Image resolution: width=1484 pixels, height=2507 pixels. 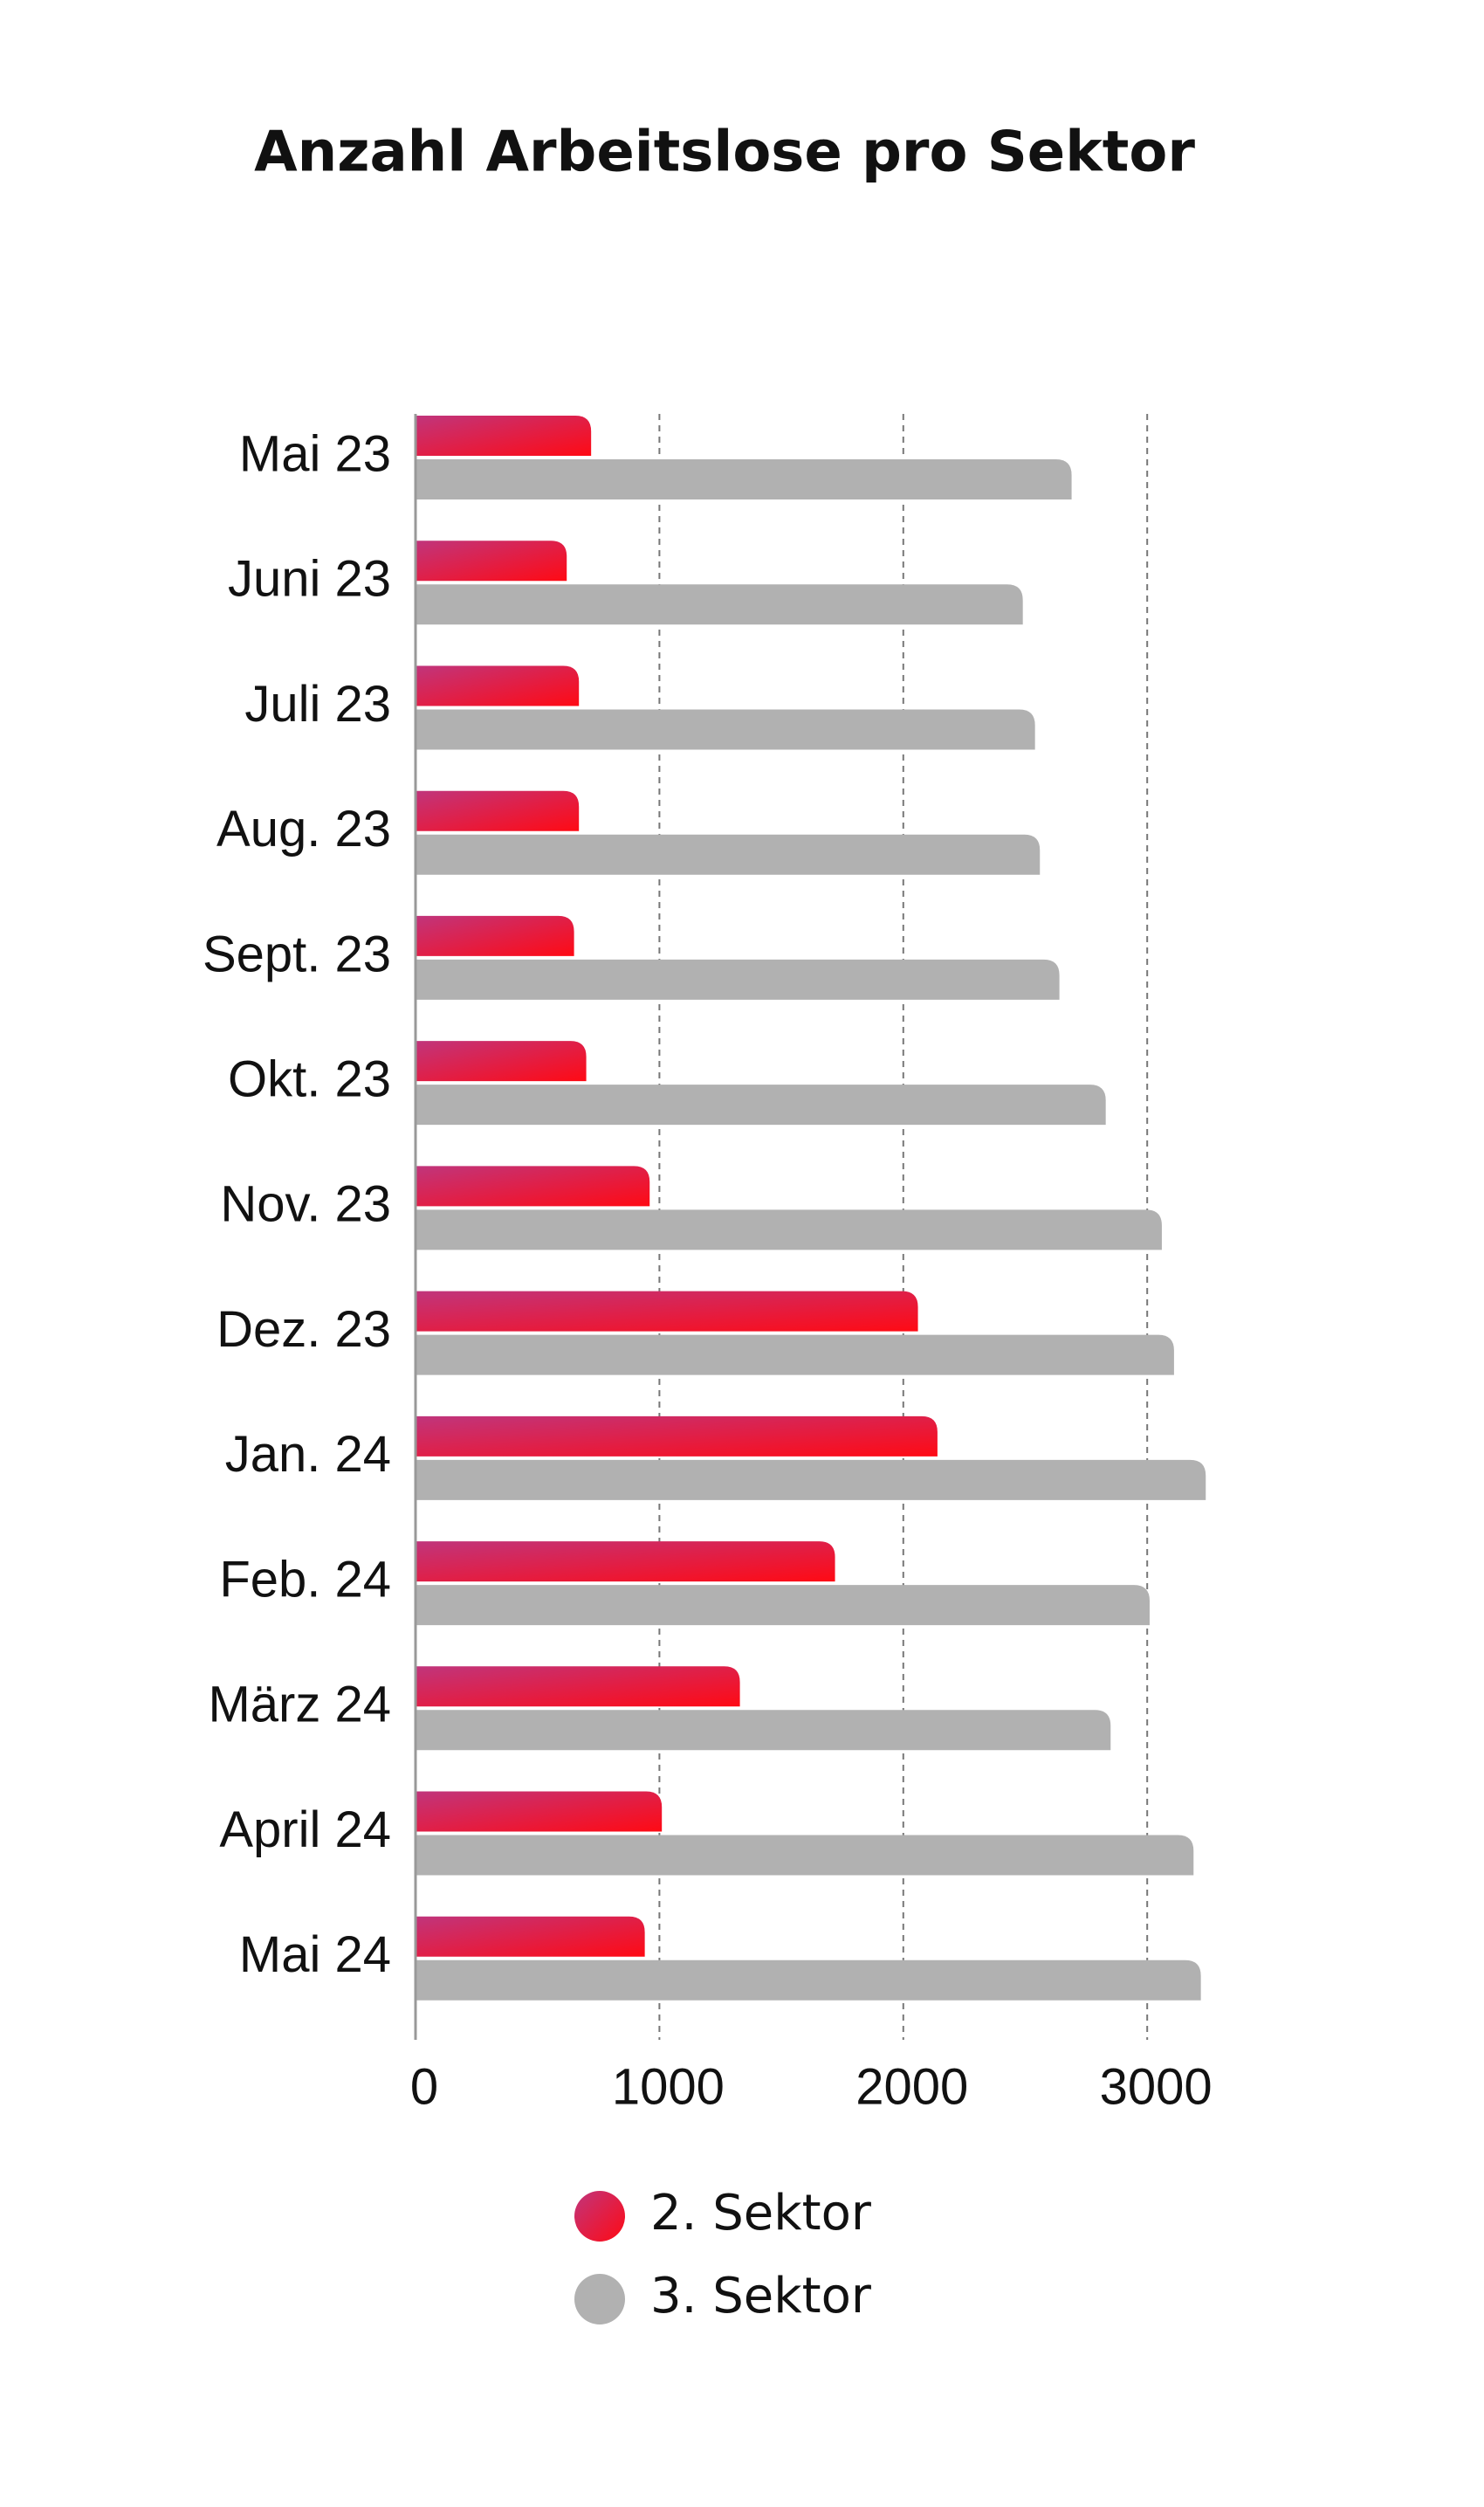 I want to click on x-tick-label: 2000, so click(x=912, y=2086).